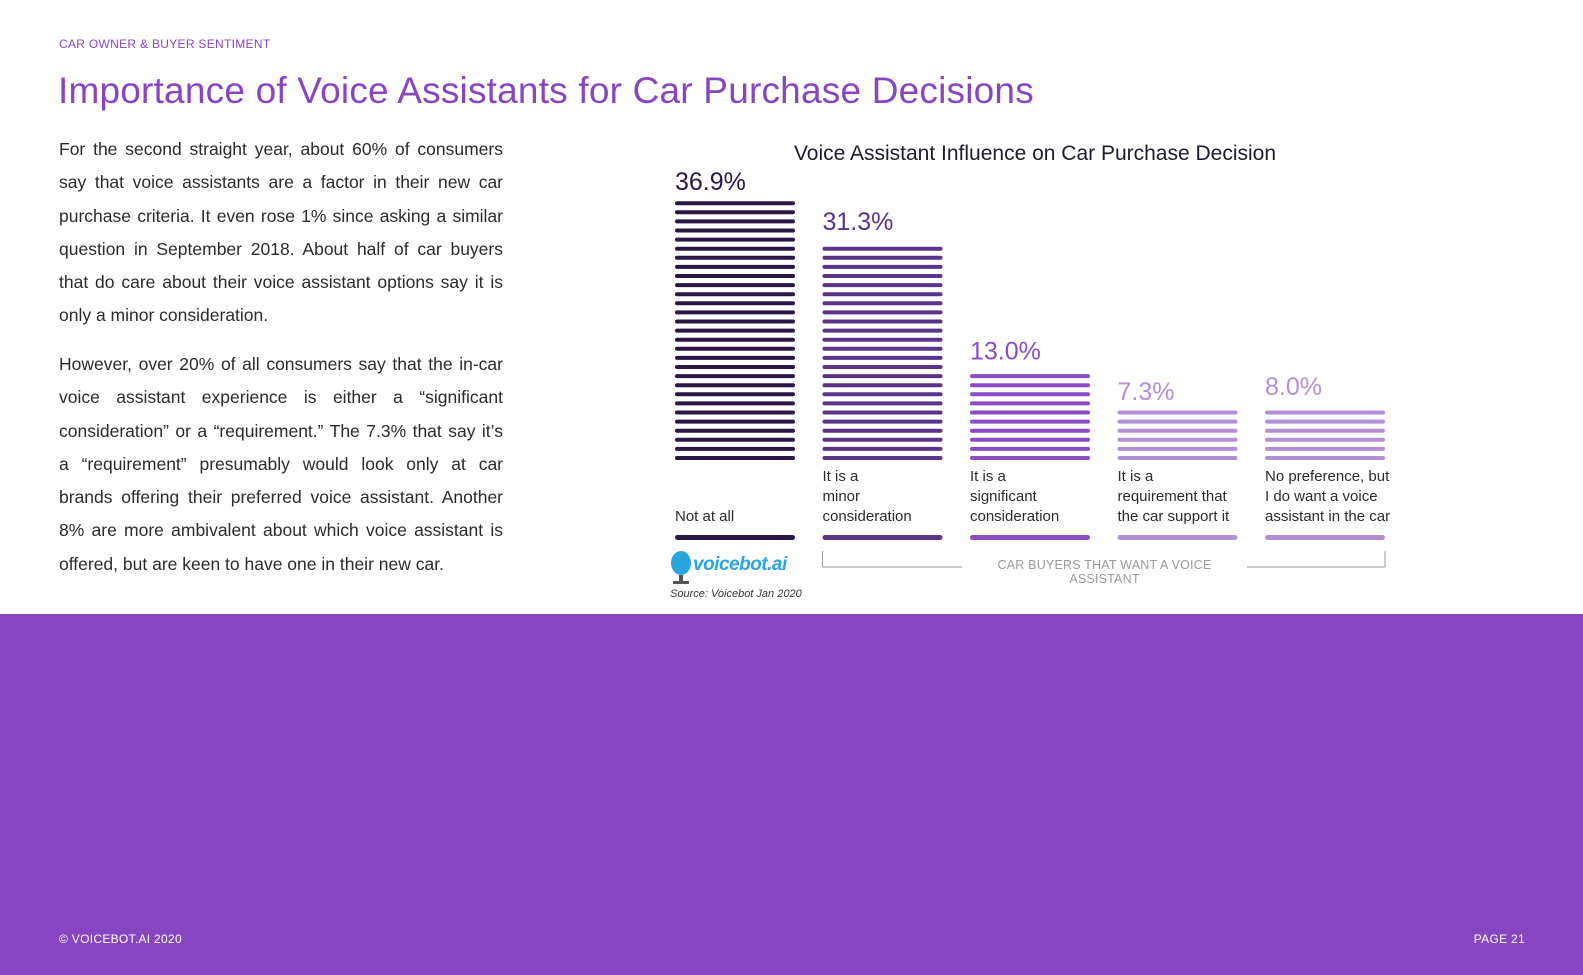  Describe the element at coordinates (736, 594) in the screenshot. I see `source-note: Source: Voicebot Jan 2020` at that location.